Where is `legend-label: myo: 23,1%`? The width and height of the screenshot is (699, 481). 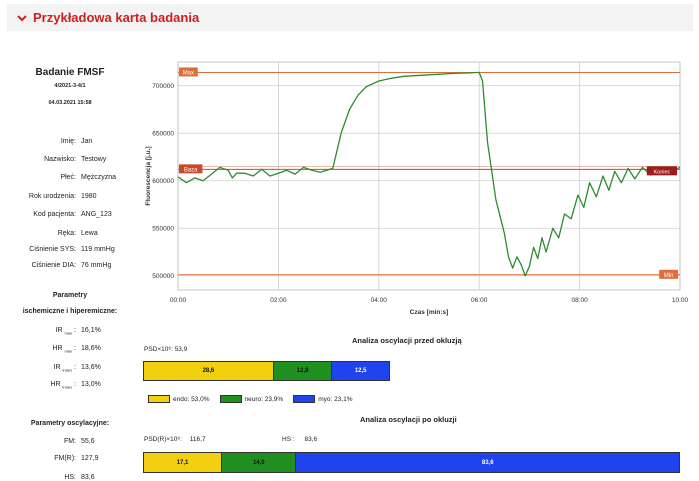 legend-label: myo: 23,1% is located at coordinates (335, 399).